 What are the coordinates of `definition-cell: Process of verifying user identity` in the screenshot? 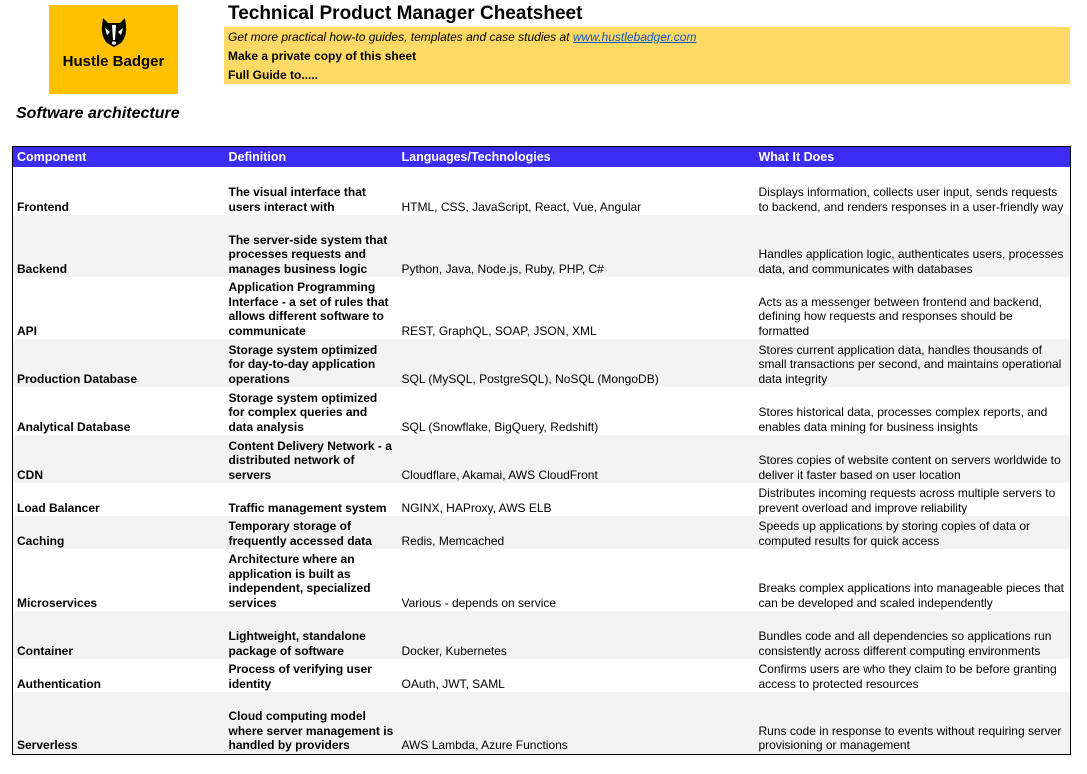 It's located at (300, 676).